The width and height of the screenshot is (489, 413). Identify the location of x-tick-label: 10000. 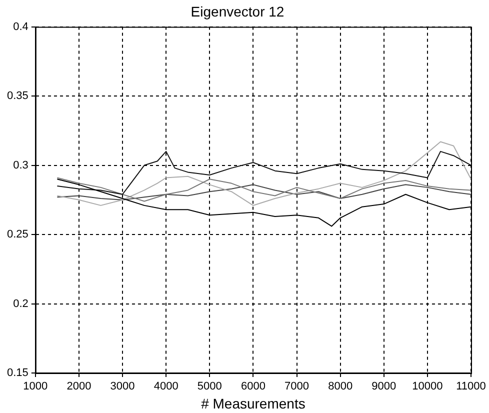
(427, 386).